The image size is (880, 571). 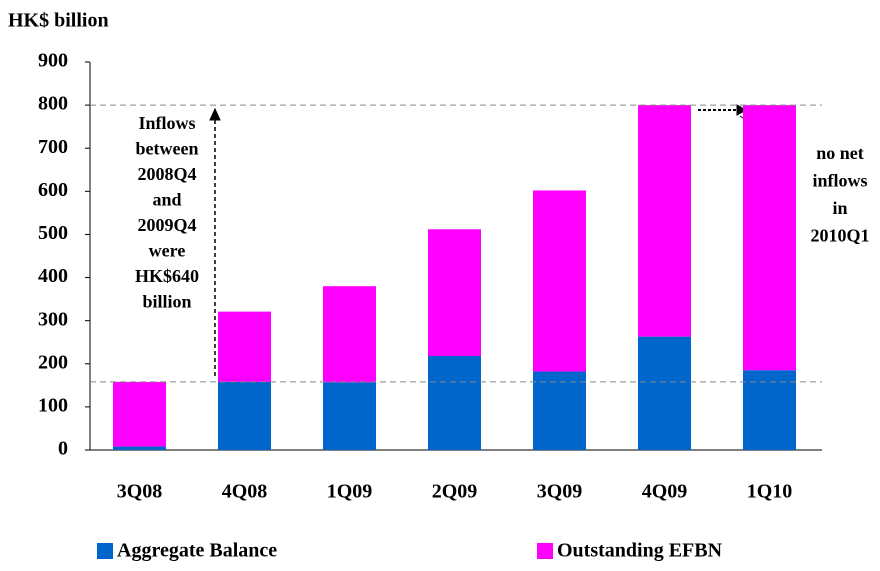 I want to click on x-tick-label: 4Q08, so click(x=245, y=492).